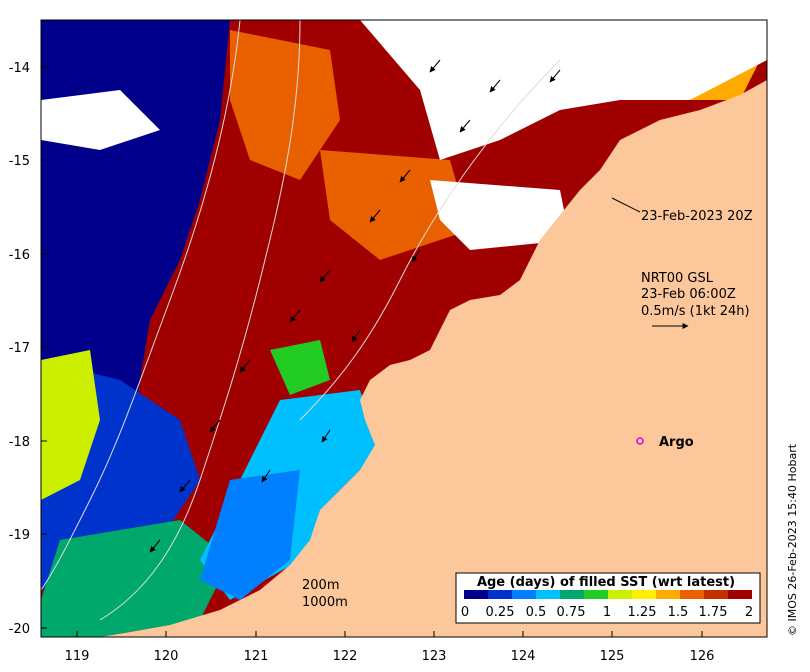 The width and height of the screenshot is (810, 672). Describe the element at coordinates (626, 205) in the screenshot. I see `sst-time-pointer` at that location.